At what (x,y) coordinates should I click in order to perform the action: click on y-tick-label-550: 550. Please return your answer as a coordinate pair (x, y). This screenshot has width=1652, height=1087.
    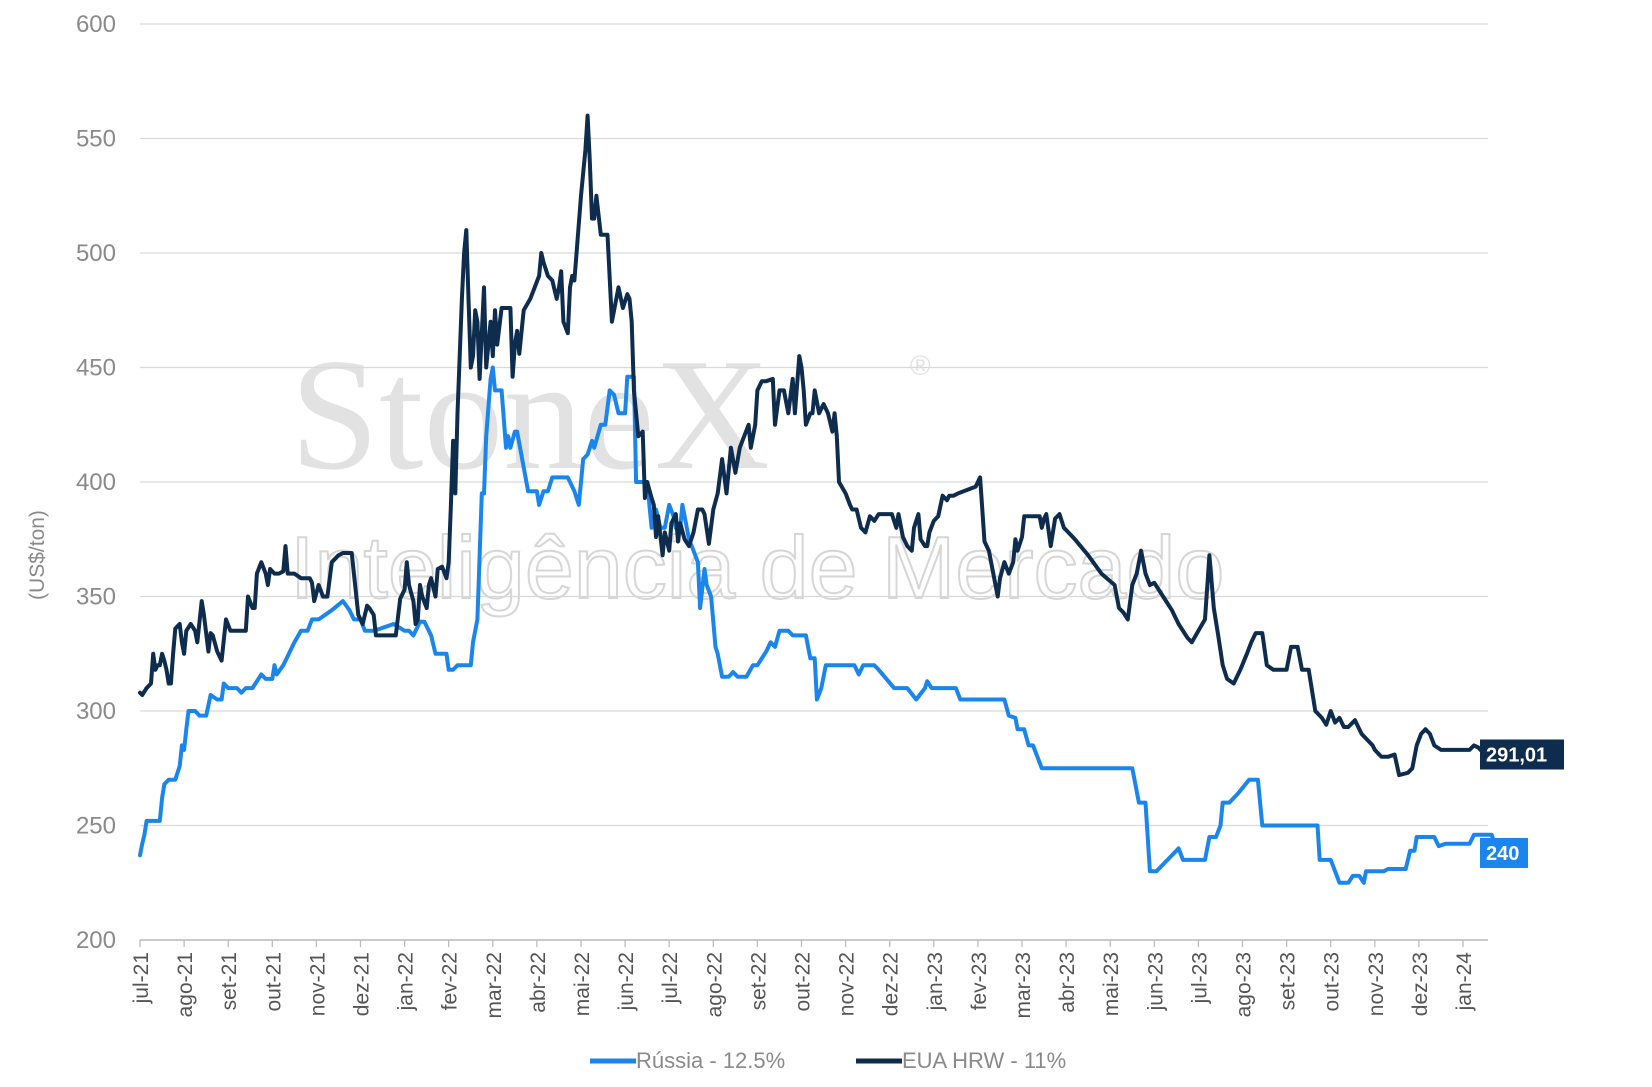
    Looking at the image, I should click on (96, 139).